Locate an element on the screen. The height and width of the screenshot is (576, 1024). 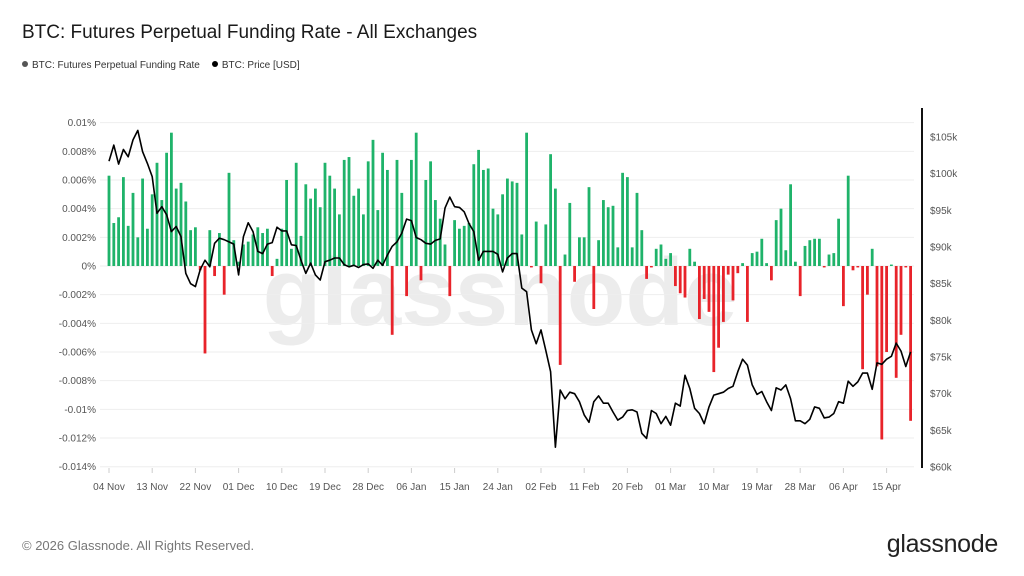
y-left-tick-label: 0% is located at coordinates (89, 267).